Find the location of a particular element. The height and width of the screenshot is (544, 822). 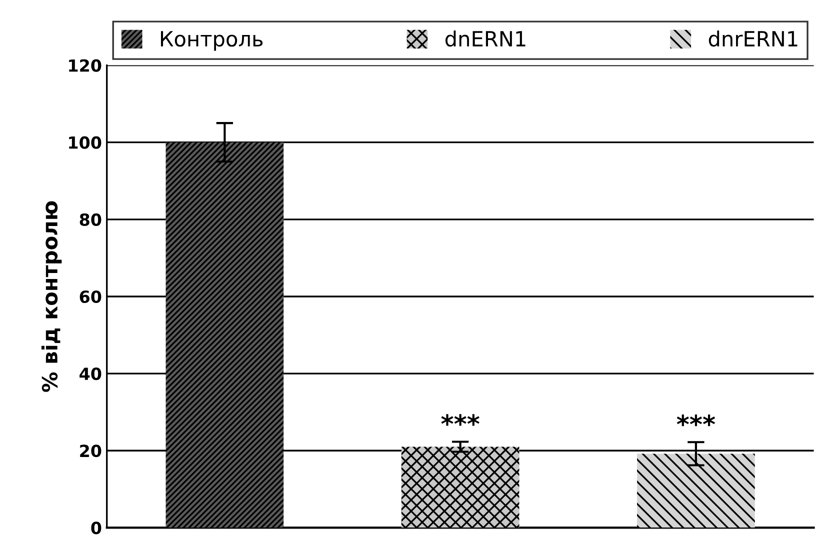

y-tick-label: 20 is located at coordinates (91, 451).